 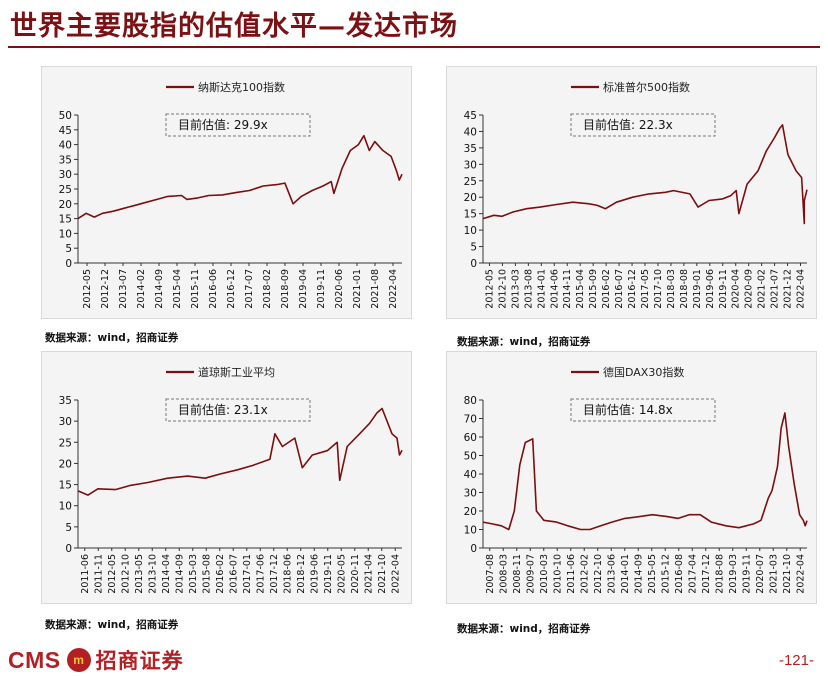 I want to click on x-tick-label: 2018-02, so click(x=267, y=289).